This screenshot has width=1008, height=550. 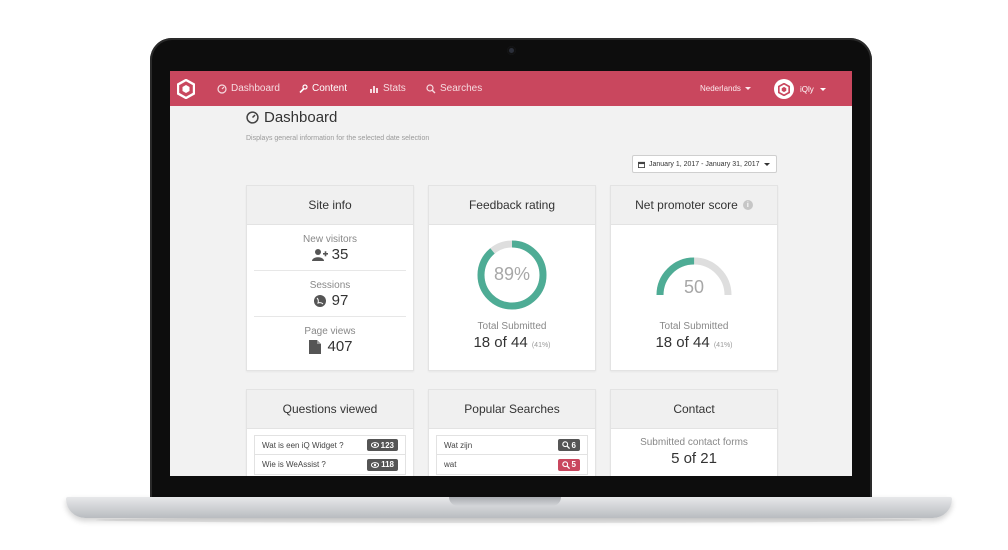 I want to click on nav-content-label: Content, so click(x=330, y=88).